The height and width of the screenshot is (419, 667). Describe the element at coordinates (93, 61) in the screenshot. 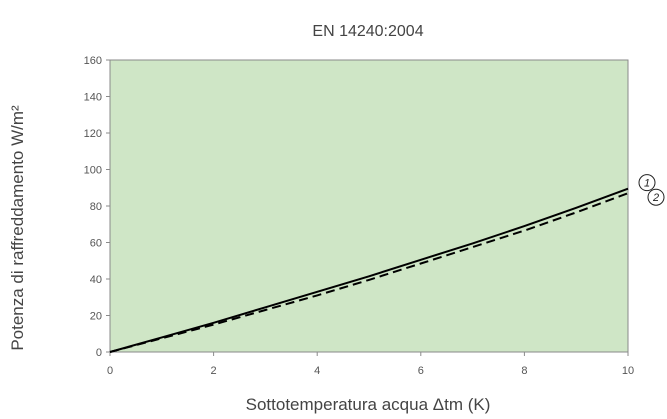

I see `y-tick-label: 160` at that location.